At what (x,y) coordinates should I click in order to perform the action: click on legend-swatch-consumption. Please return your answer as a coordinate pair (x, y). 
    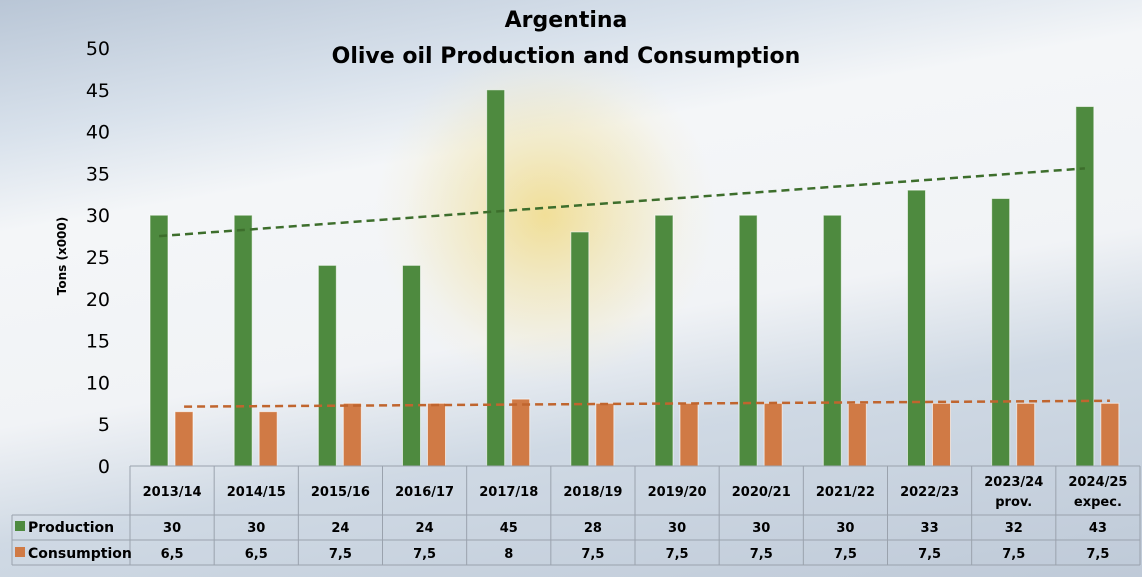
    Looking at the image, I should click on (20, 552).